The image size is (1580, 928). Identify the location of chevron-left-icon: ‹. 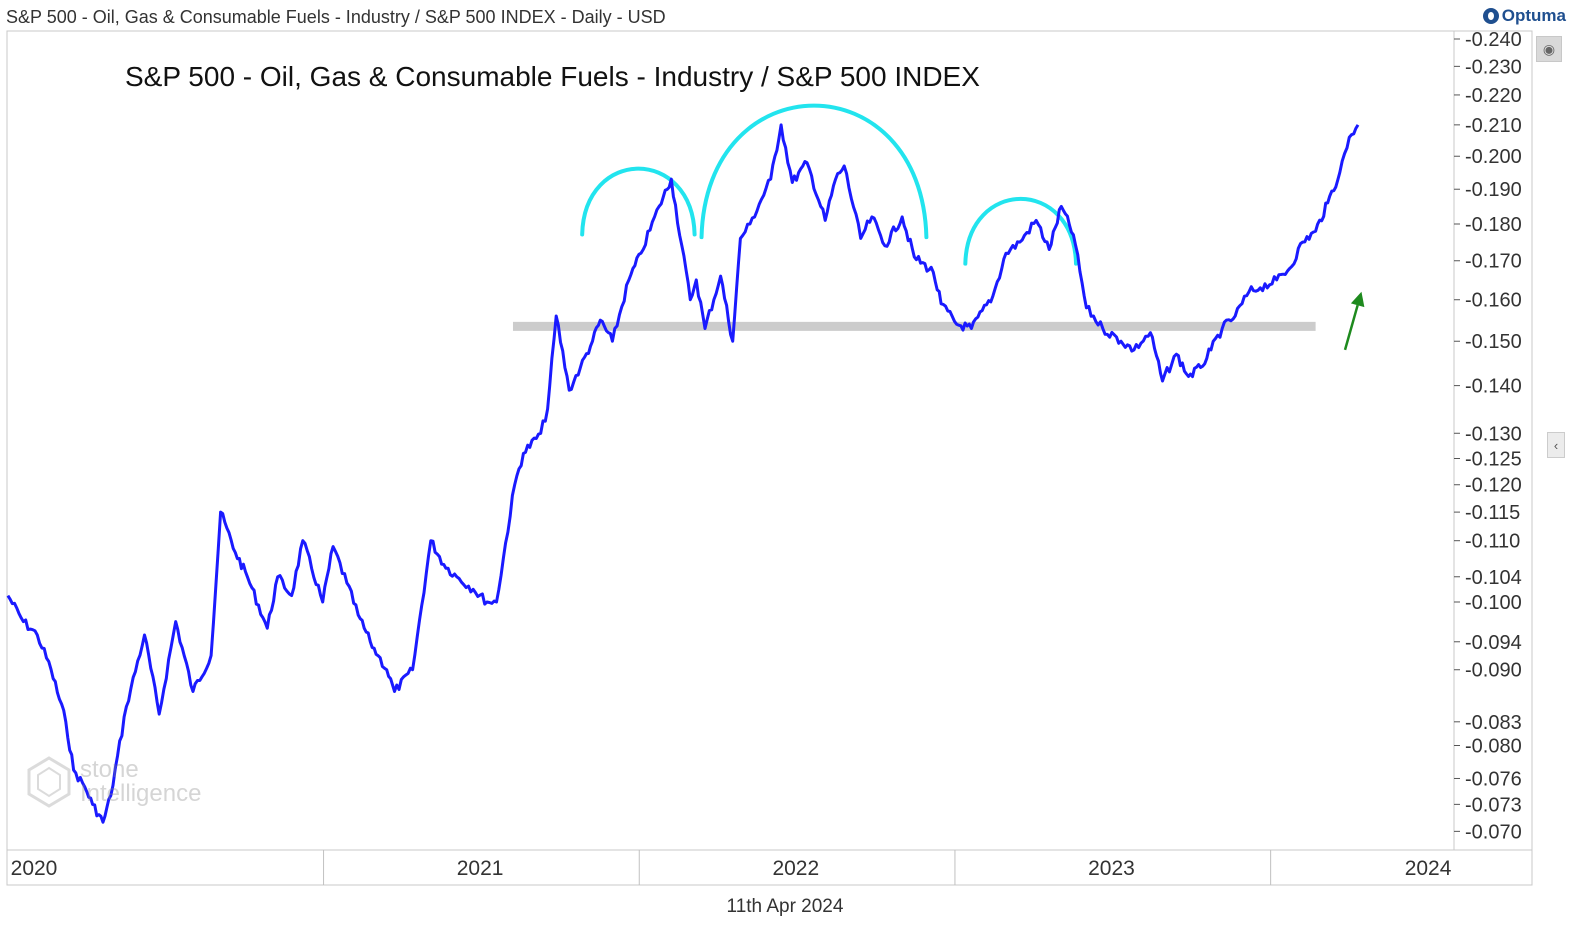
(1556, 445).